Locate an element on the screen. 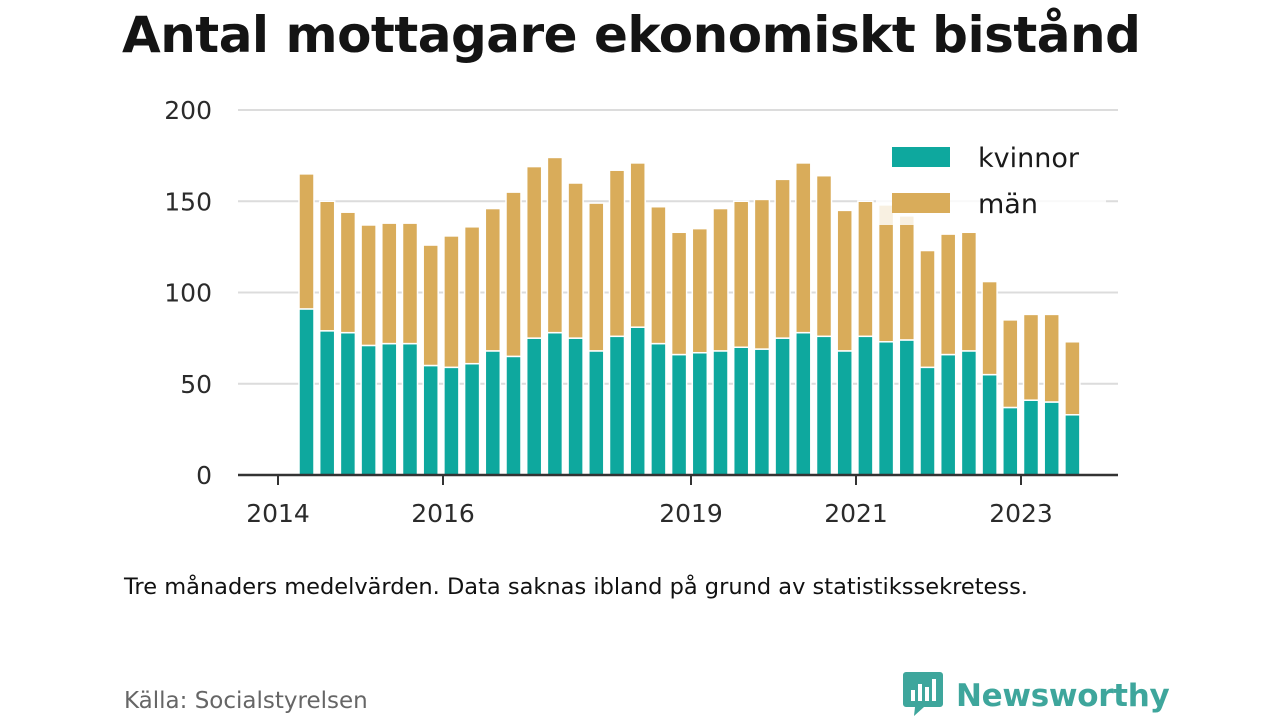 The width and height of the screenshot is (1280, 722). brand-name: Newsworthy is located at coordinates (1063, 696).